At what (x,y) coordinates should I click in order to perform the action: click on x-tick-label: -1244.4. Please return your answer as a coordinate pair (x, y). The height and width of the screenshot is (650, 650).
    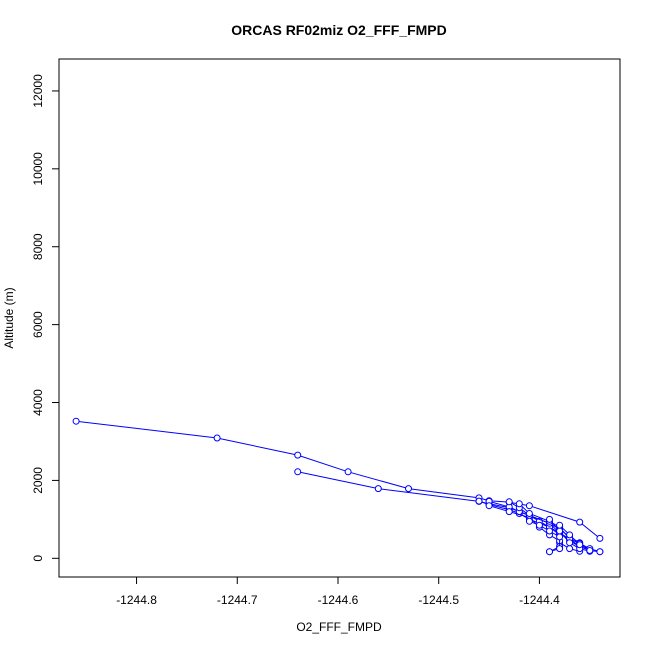
    Looking at the image, I should click on (539, 600).